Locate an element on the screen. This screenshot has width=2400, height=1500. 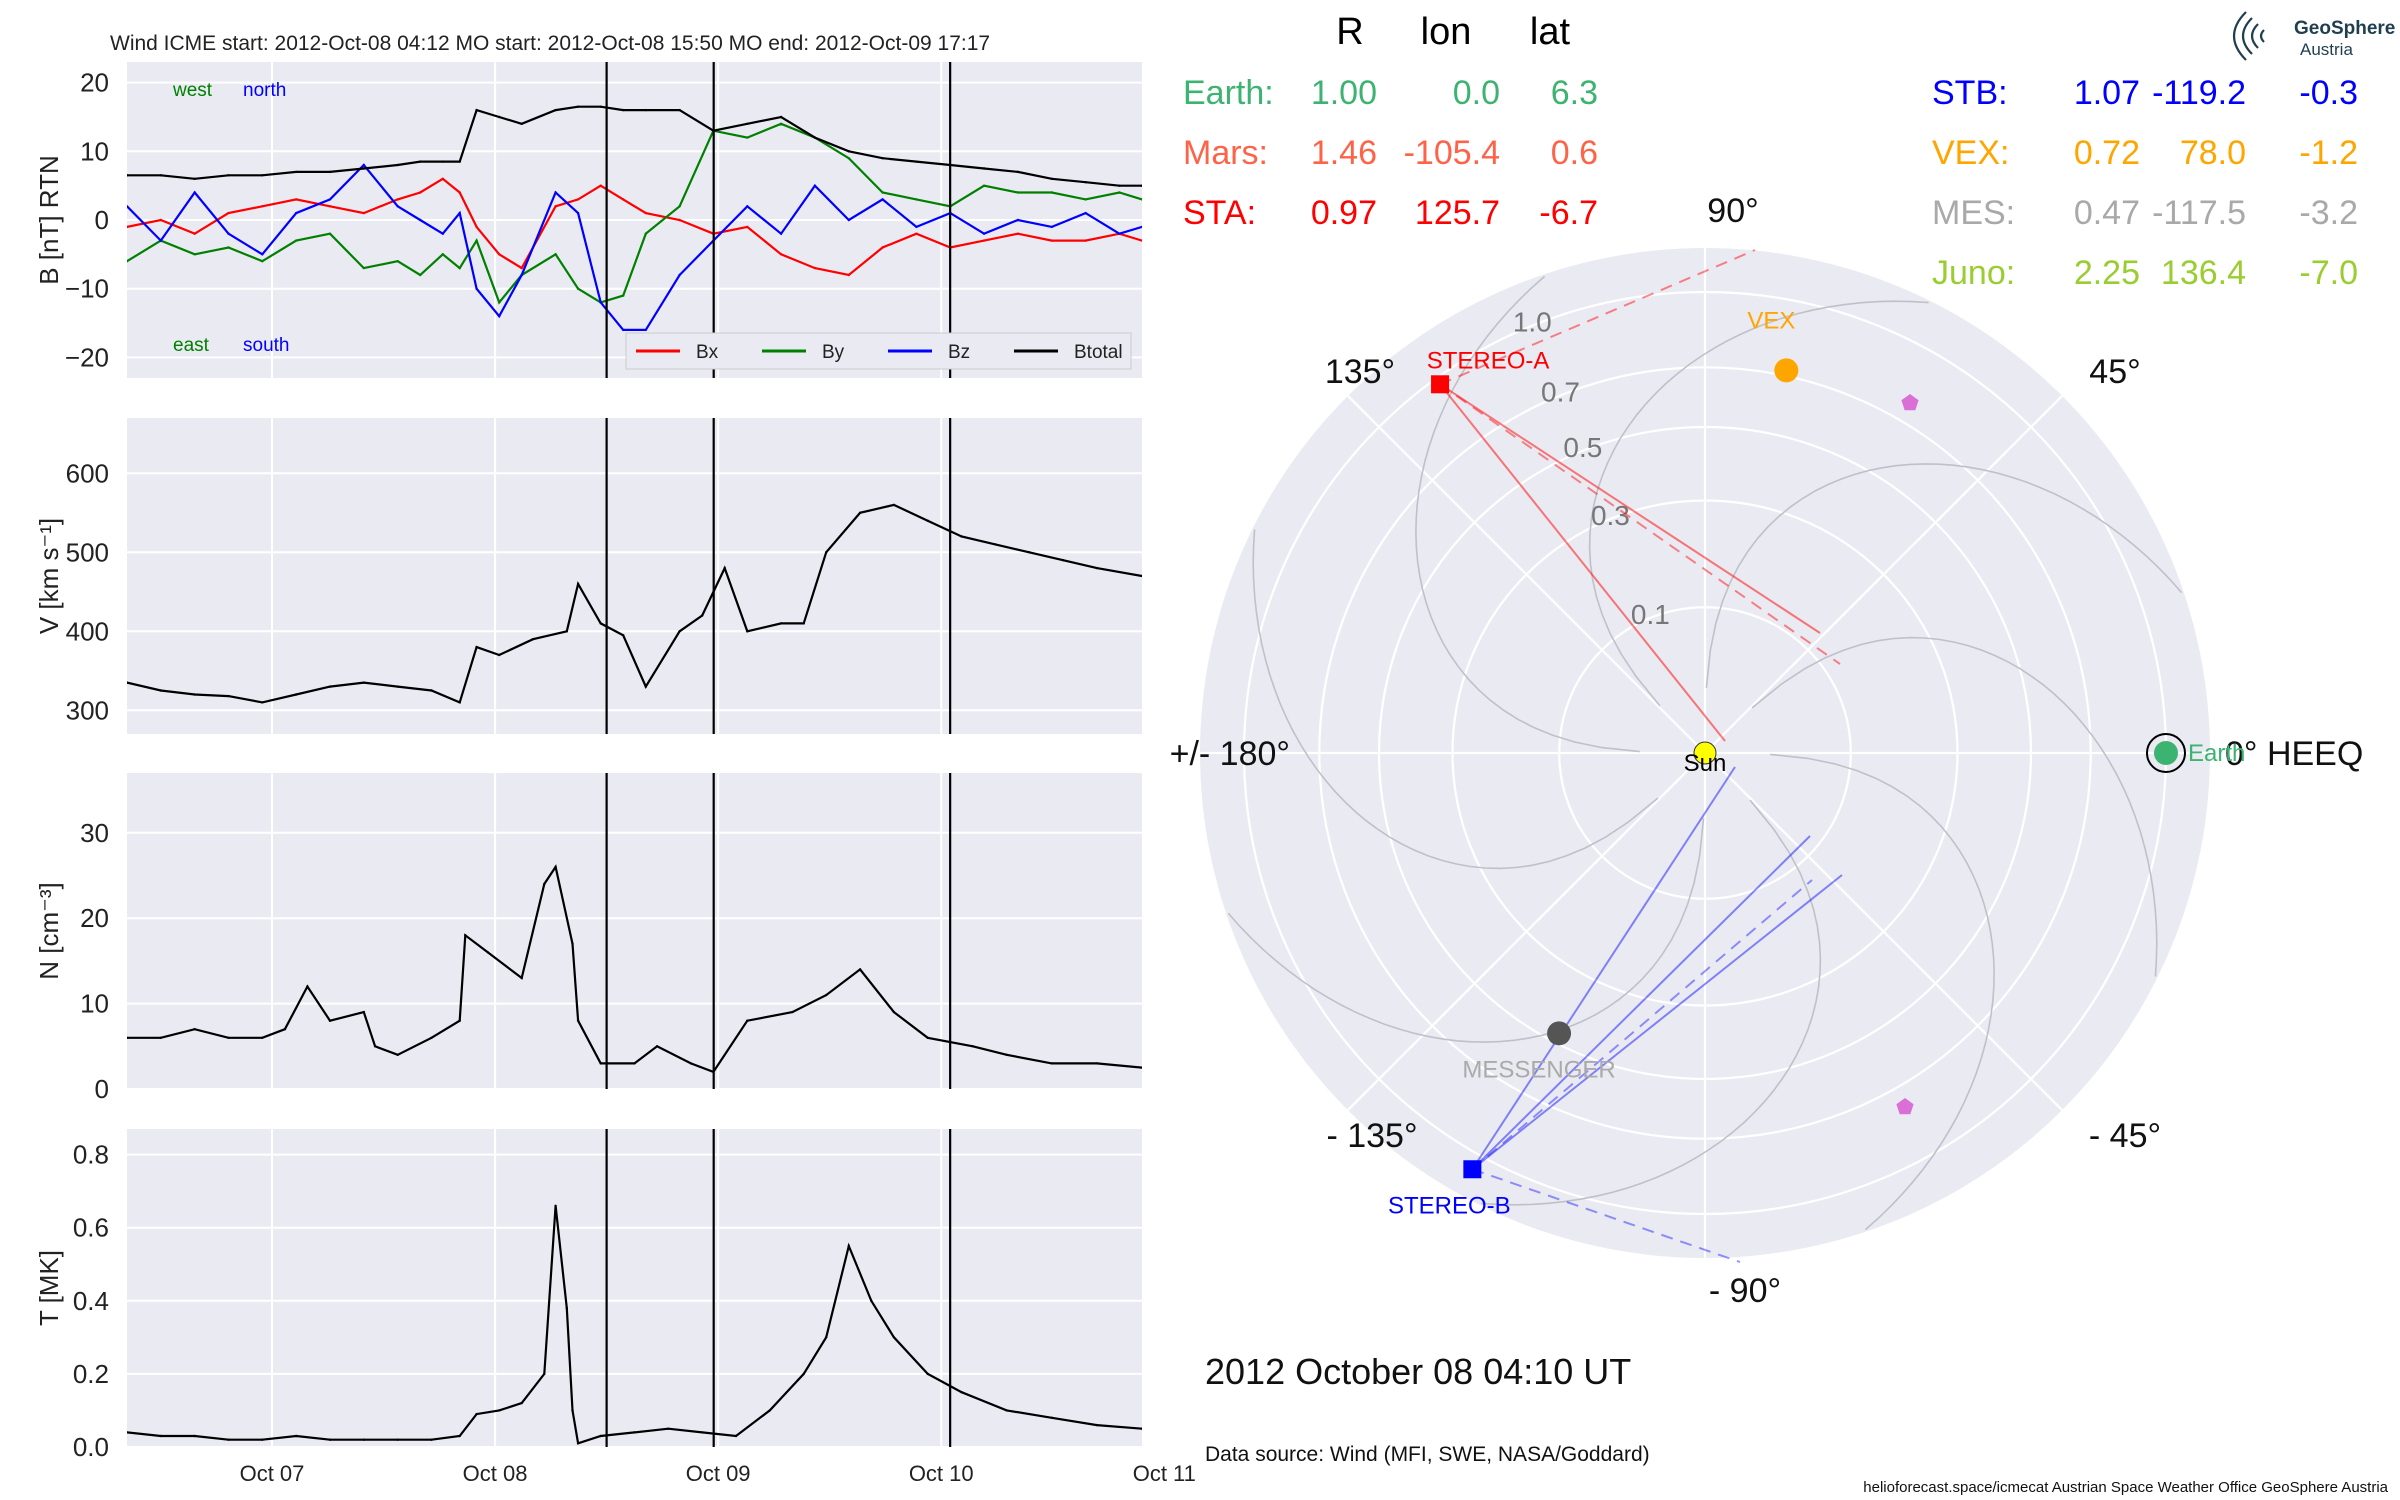
position-lat: -3.2 is located at coordinates (2328, 213).